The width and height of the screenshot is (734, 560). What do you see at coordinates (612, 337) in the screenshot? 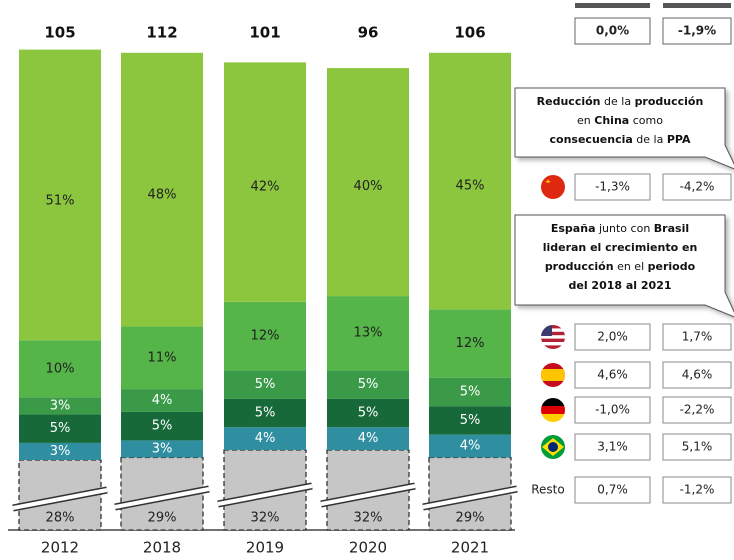
I see `table-value: 2,0%` at bounding box center [612, 337].